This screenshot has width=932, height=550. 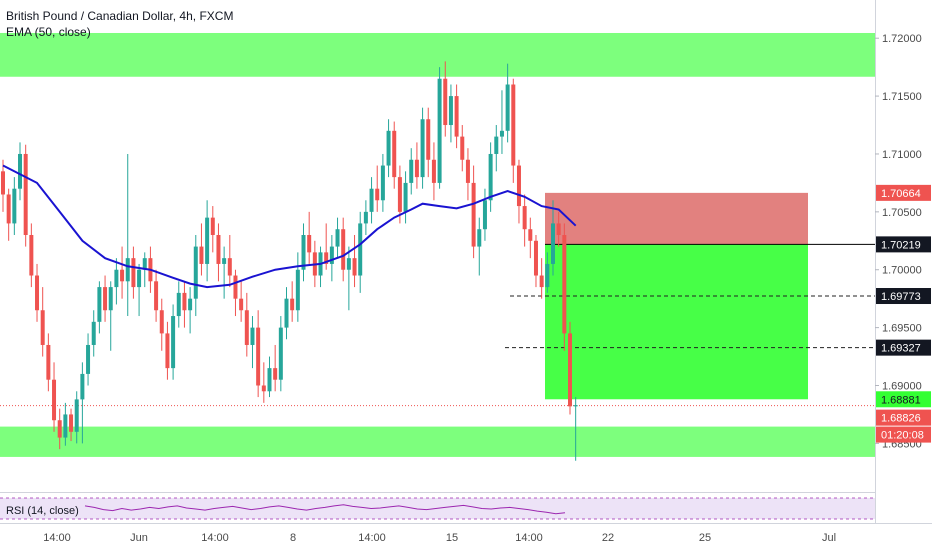 What do you see at coordinates (902, 39) in the screenshot?
I see `price-tick-label: 1.72000` at bounding box center [902, 39].